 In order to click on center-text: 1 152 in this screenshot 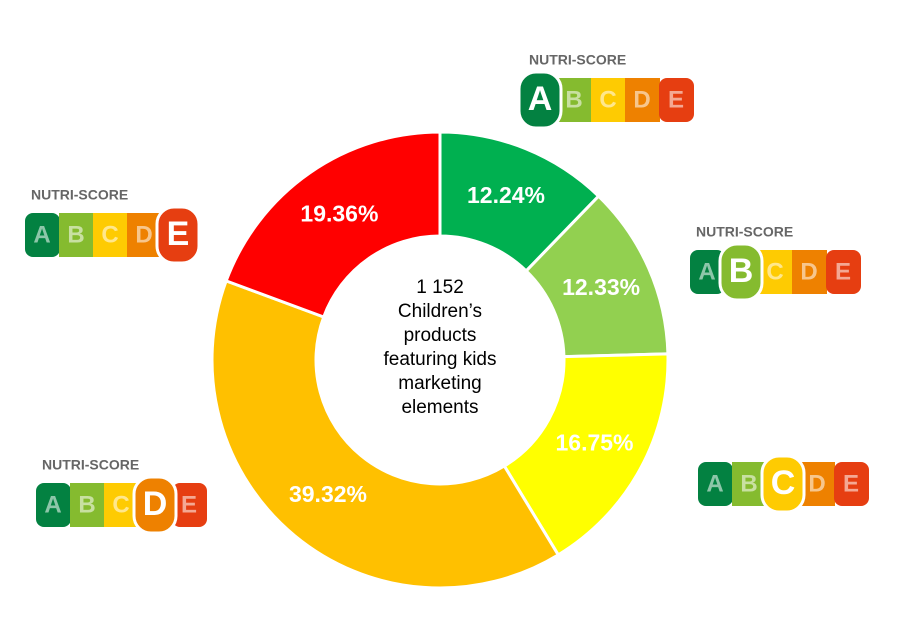, I will do `click(440, 287)`.